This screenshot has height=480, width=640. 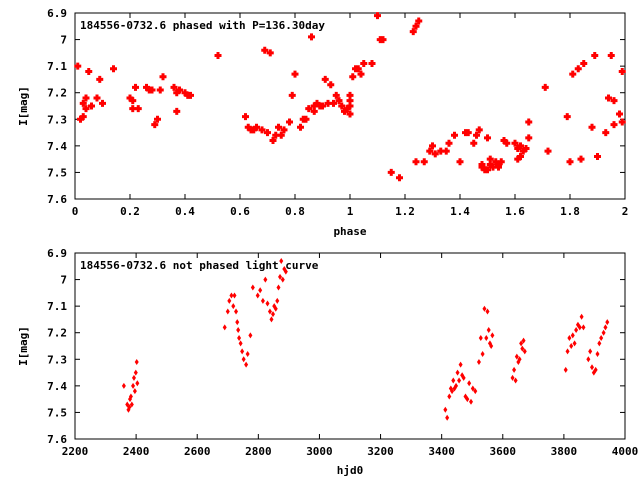 What do you see at coordinates (503, 451) in the screenshot?
I see `unphased-x-tick-label: 3600` at bounding box center [503, 451].